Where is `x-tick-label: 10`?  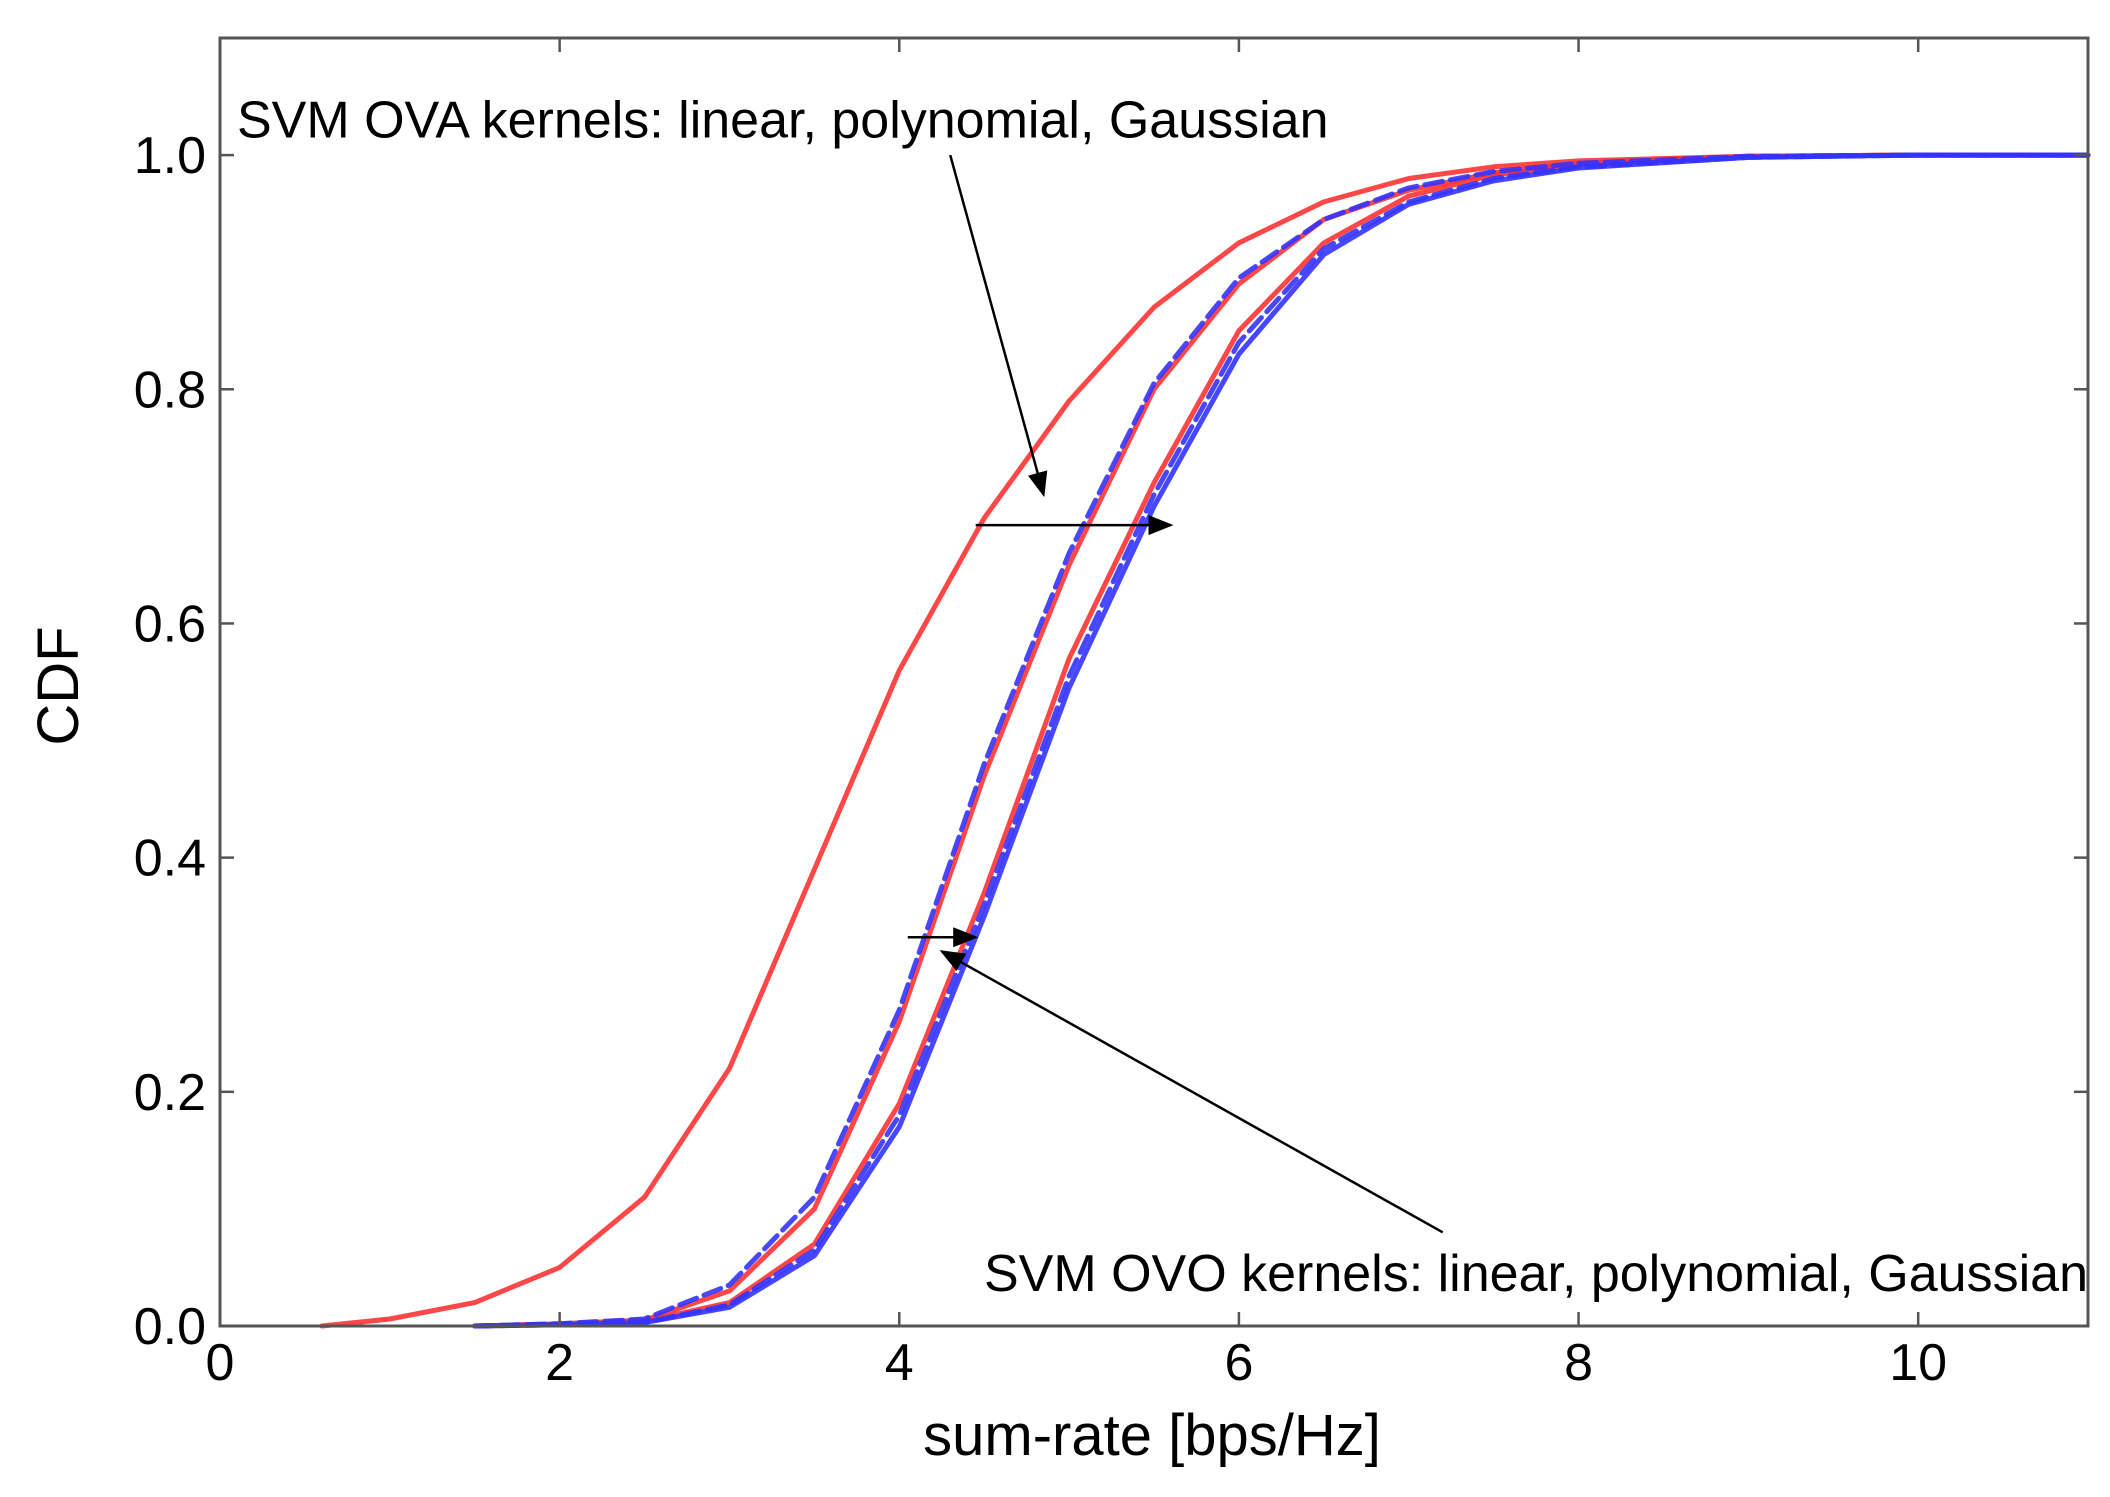 x-tick-label: 10 is located at coordinates (1918, 1363).